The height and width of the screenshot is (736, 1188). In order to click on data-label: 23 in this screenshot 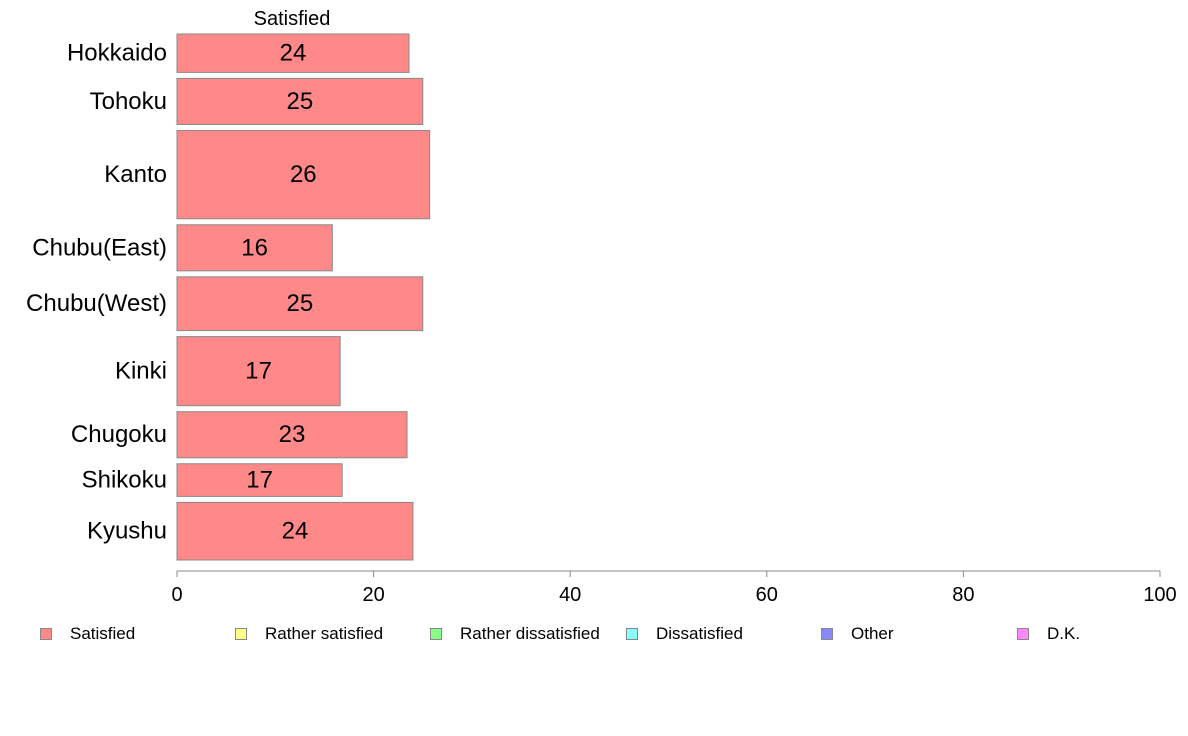, I will do `click(292, 434)`.